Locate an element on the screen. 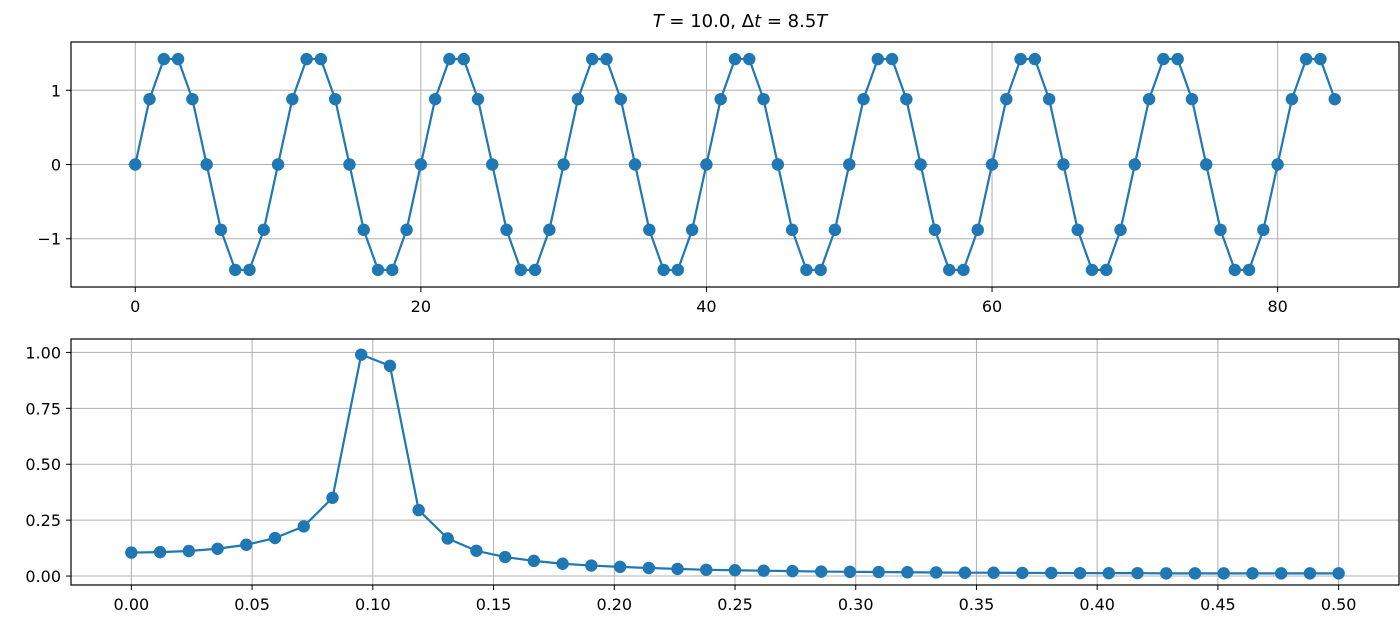 This screenshot has width=1400, height=620. x-tick-label-bottom: 0.20 is located at coordinates (614, 604).